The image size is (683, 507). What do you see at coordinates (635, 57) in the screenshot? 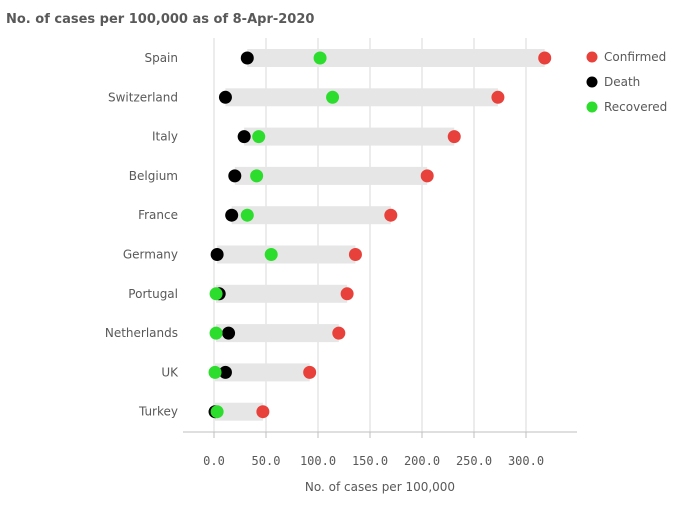
I see `legend-label-confirmed: Confirmed` at bounding box center [635, 57].